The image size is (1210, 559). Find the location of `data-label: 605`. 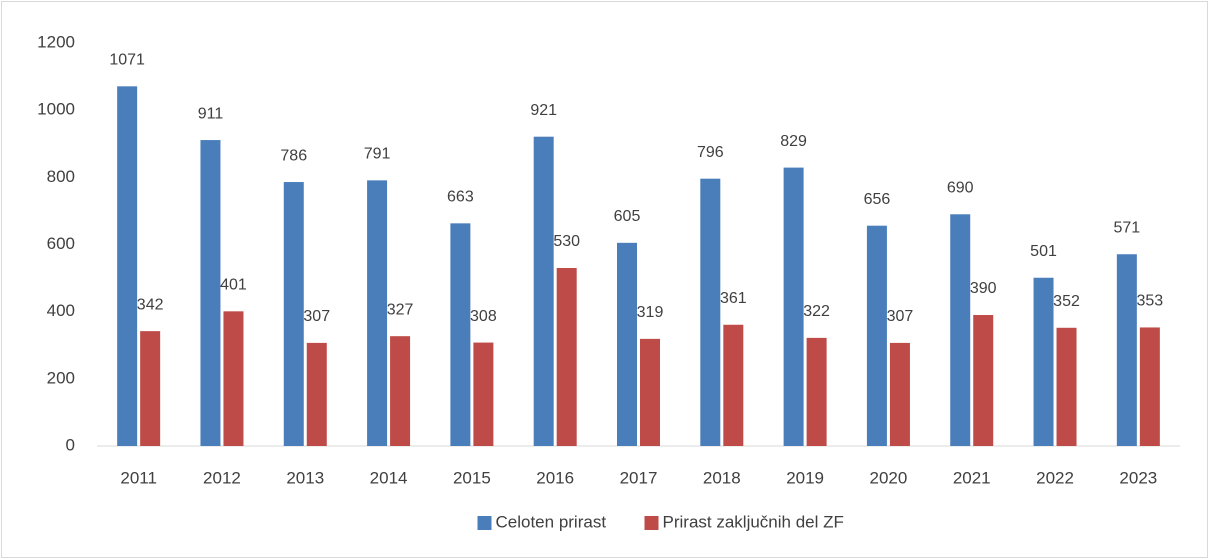

data-label: 605 is located at coordinates (627, 216).